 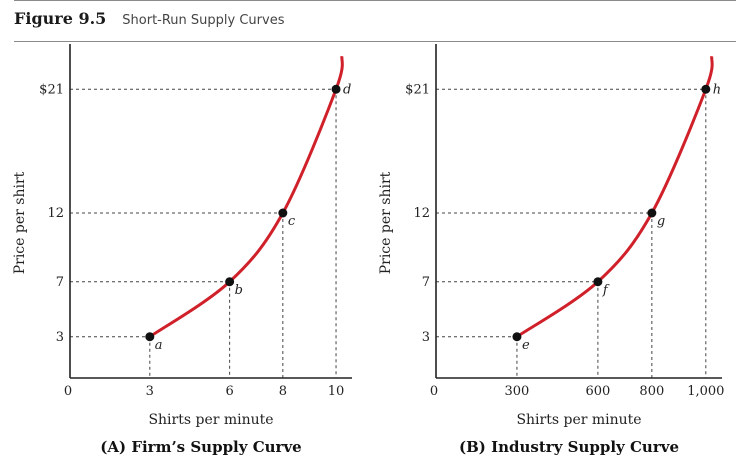 What do you see at coordinates (526, 345) in the screenshot?
I see `point-label-e: e` at bounding box center [526, 345].